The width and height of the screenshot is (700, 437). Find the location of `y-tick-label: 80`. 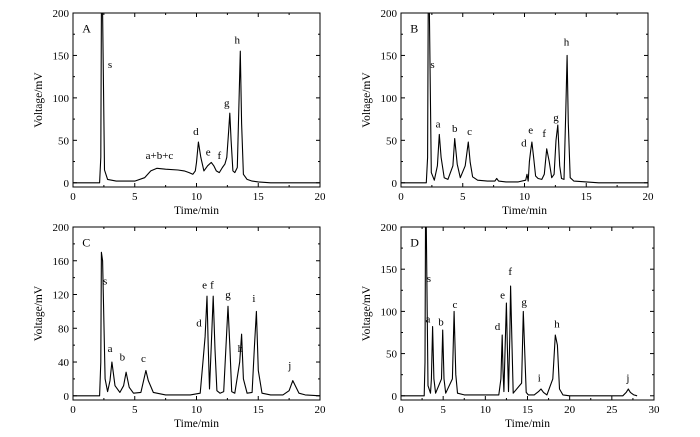

y-tick-label: 80 is located at coordinates (64, 329).